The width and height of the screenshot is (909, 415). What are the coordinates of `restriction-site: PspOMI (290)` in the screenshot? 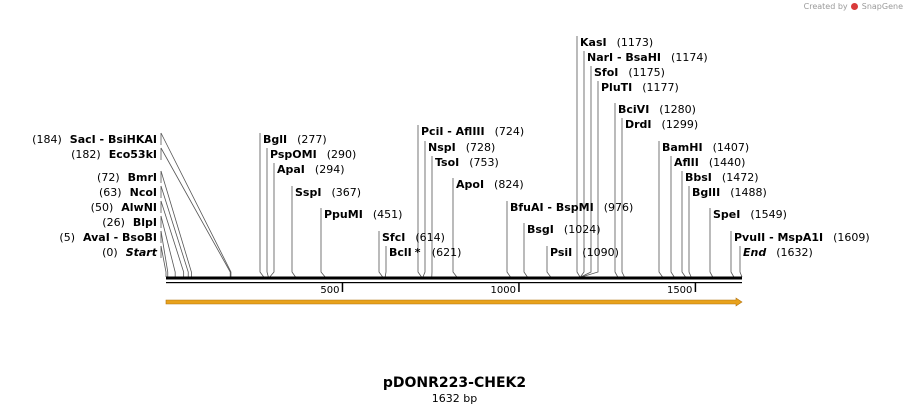 It's located at (313, 154).